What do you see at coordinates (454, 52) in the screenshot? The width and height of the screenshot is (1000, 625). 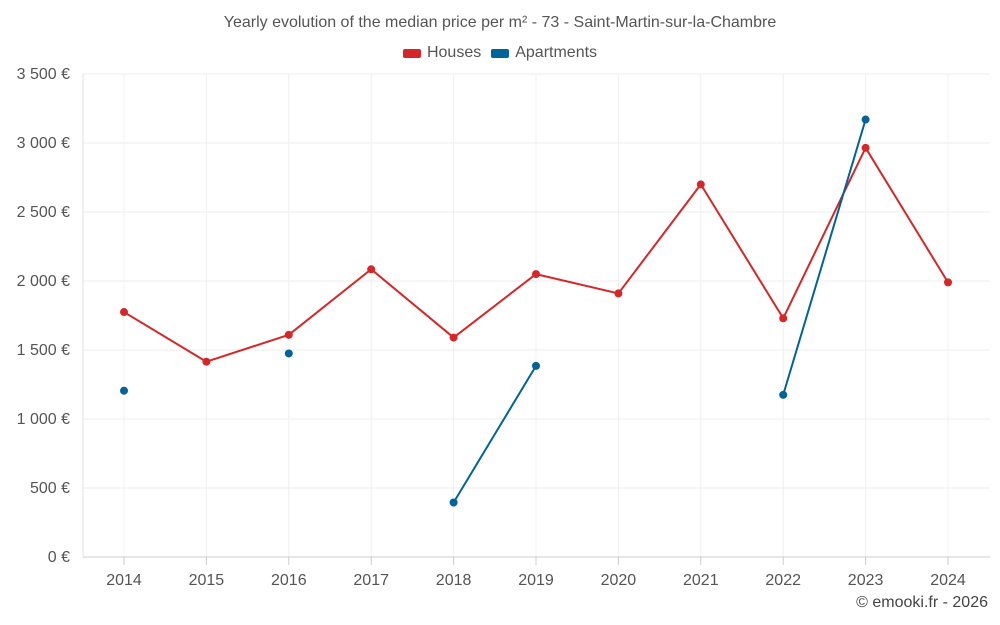 I see `legend-label-houses: Houses` at bounding box center [454, 52].